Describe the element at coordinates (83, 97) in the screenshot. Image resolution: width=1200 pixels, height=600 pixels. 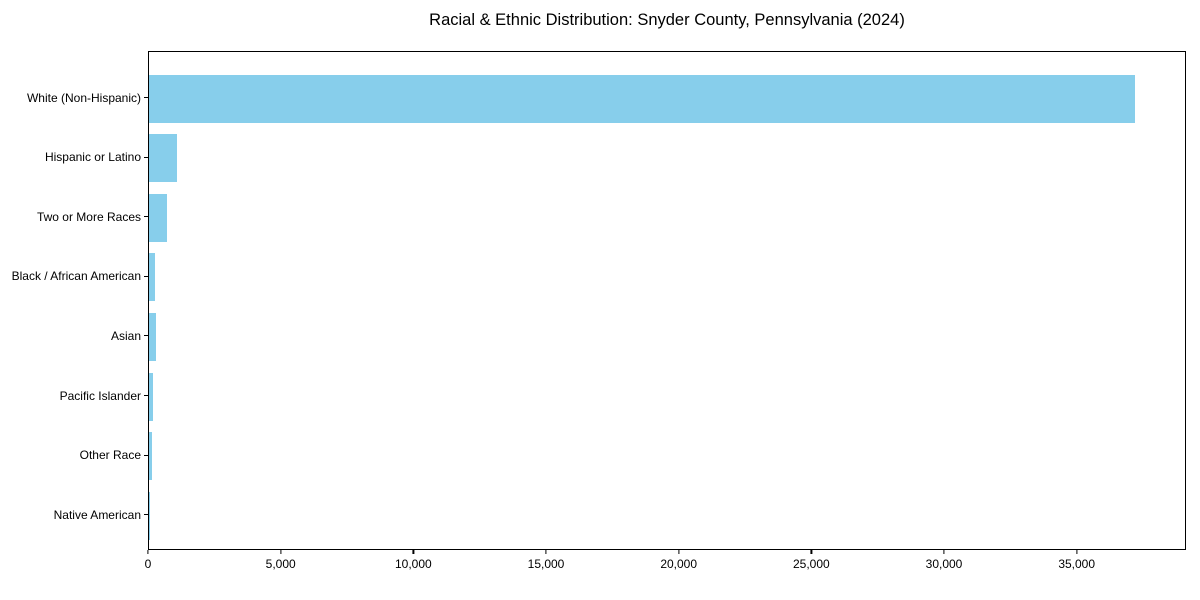
I see `y-tick-label: White (Non-Hispanic)` at that location.